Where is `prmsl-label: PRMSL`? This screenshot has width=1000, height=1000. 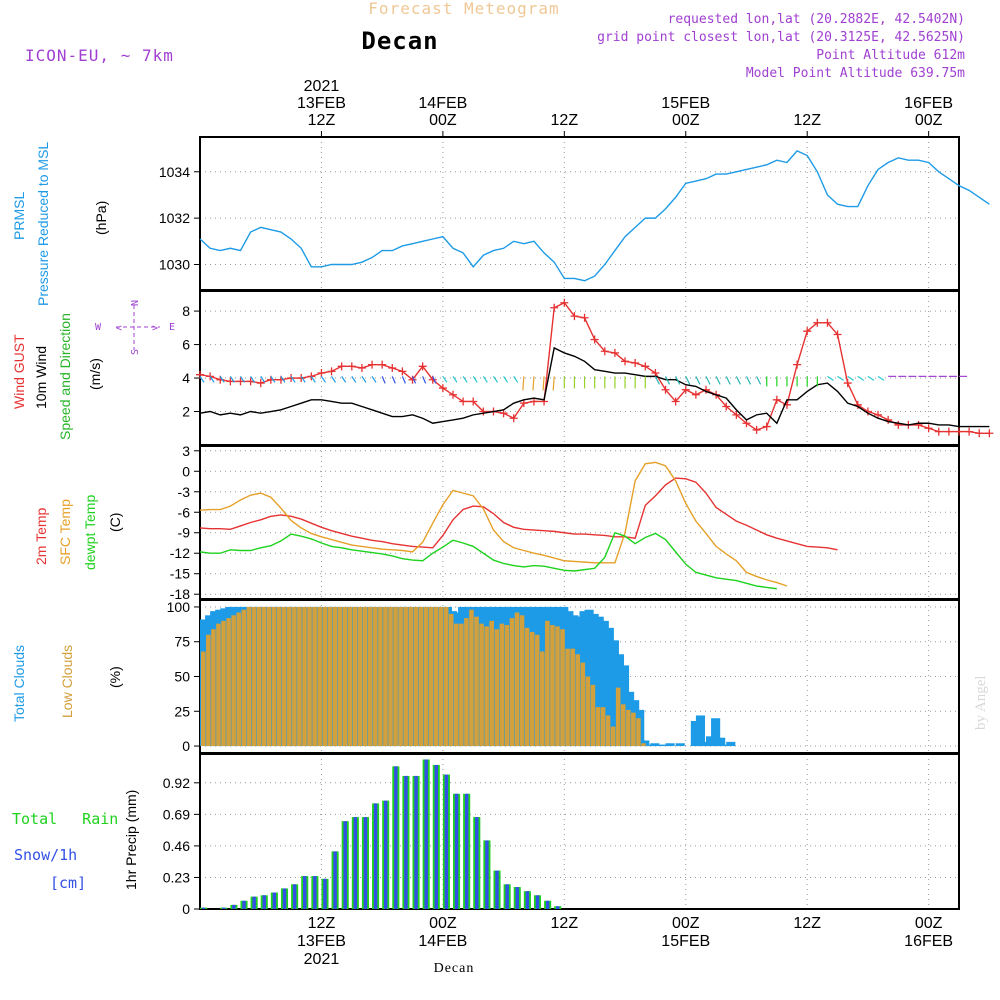
prmsl-label: PRMSL is located at coordinates (19, 216).